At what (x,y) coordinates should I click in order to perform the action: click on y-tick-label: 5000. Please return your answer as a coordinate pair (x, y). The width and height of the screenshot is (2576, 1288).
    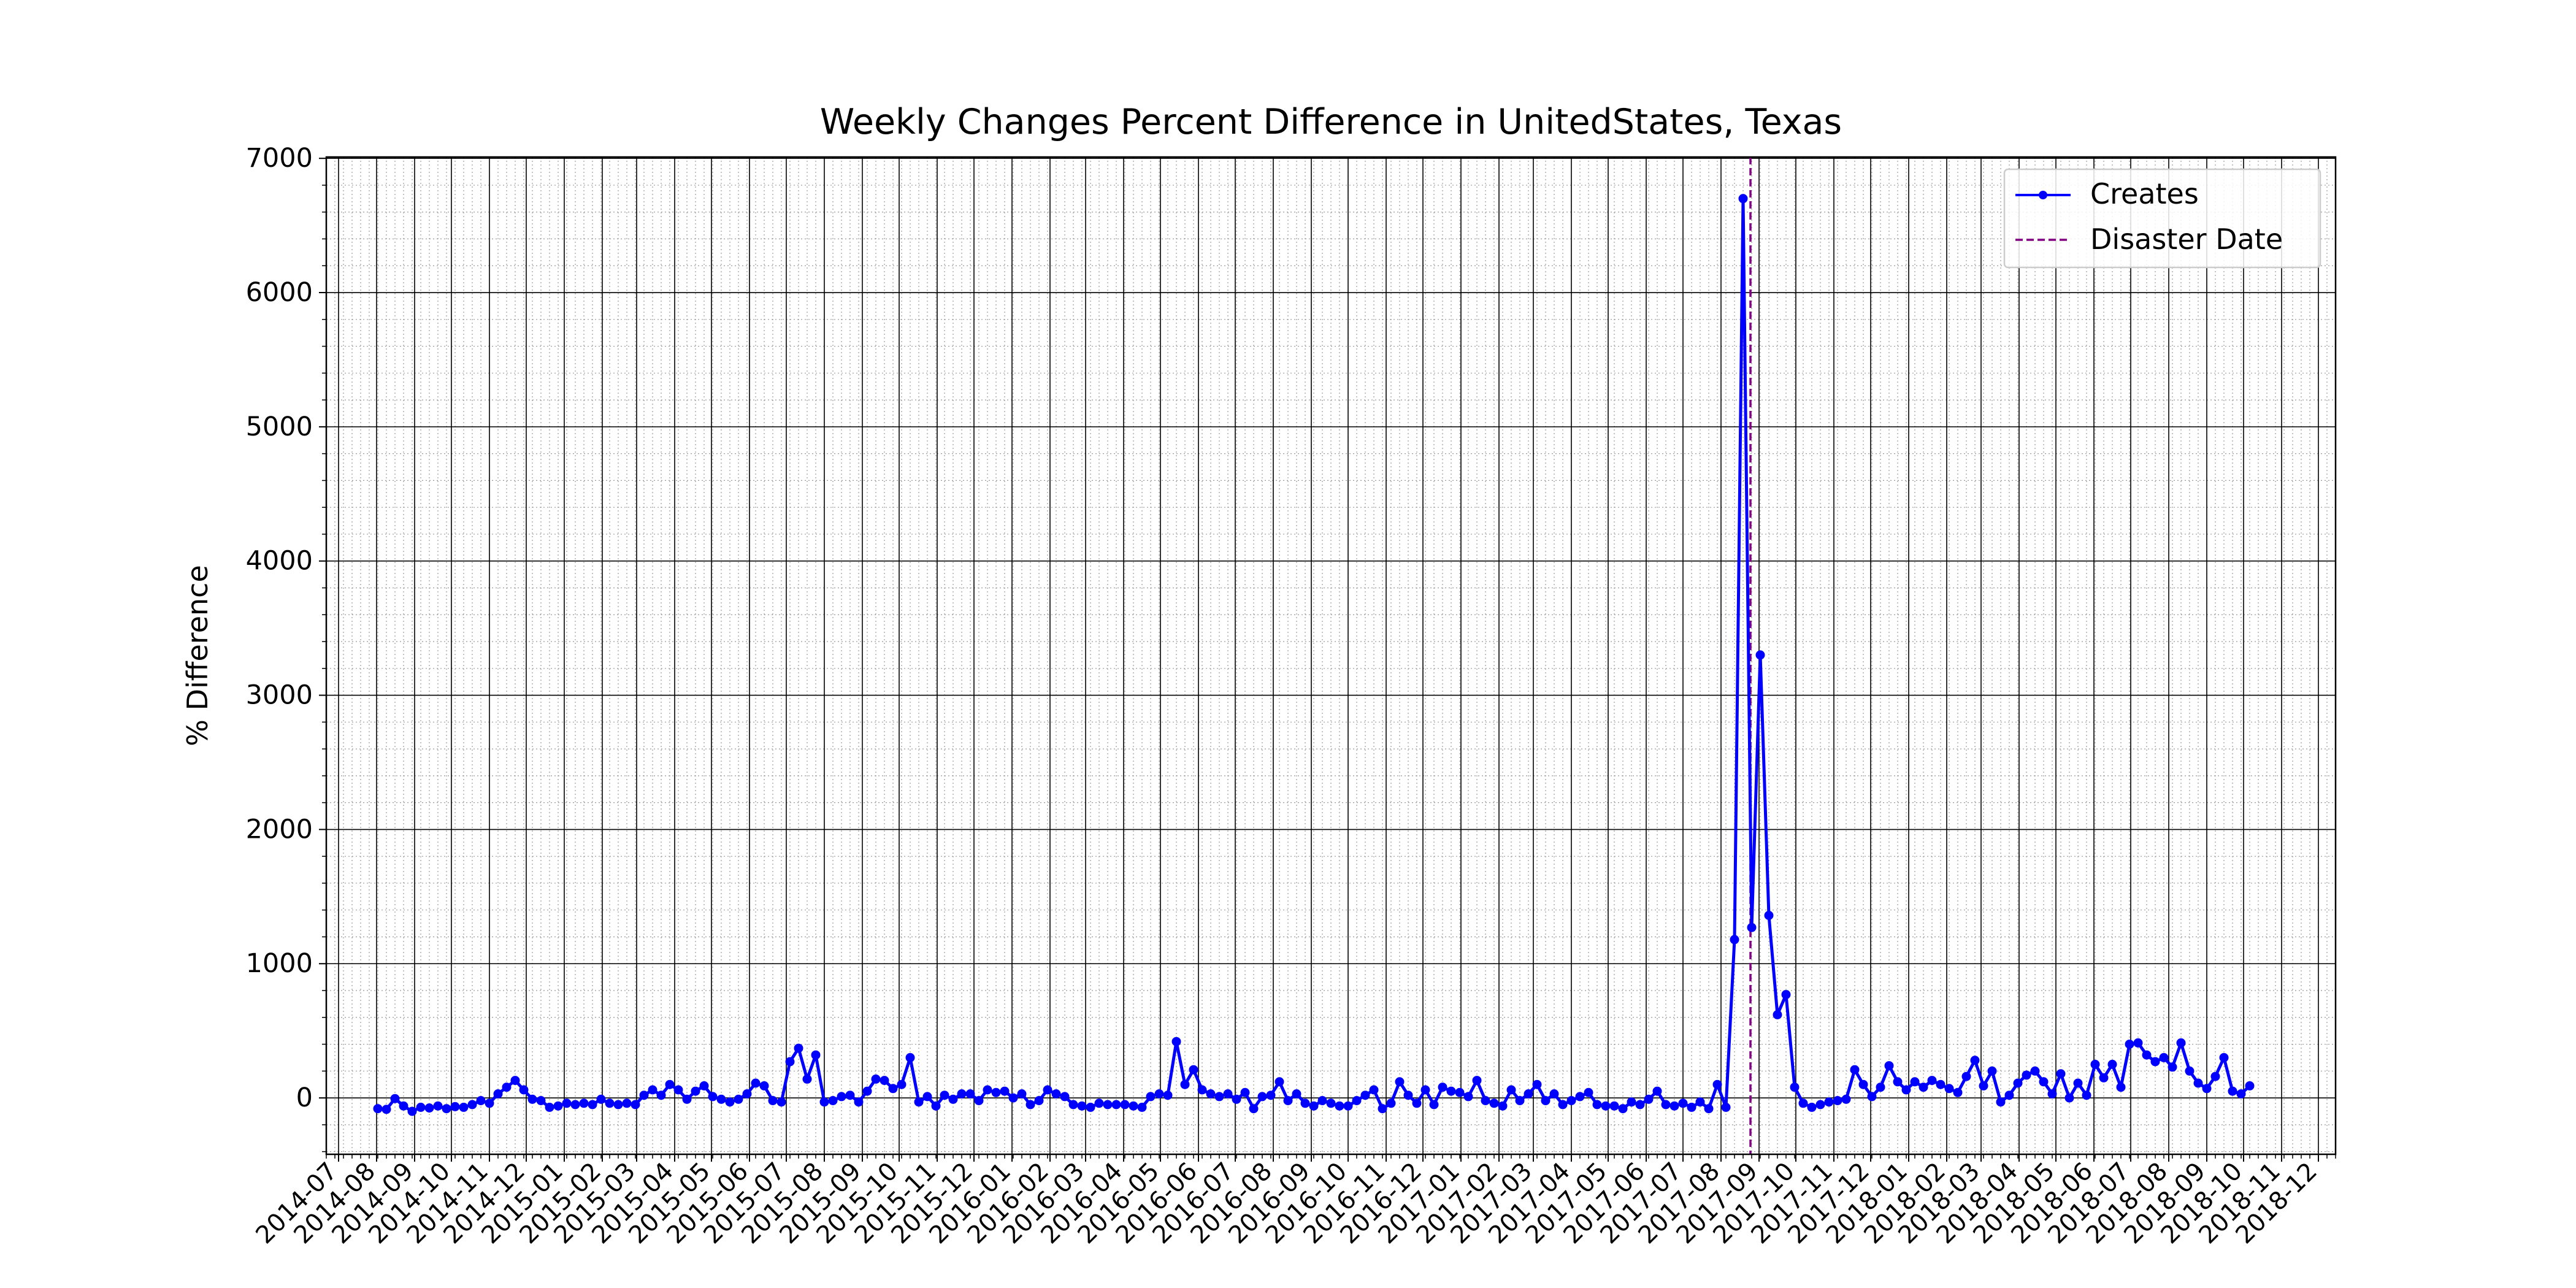
    Looking at the image, I should click on (279, 427).